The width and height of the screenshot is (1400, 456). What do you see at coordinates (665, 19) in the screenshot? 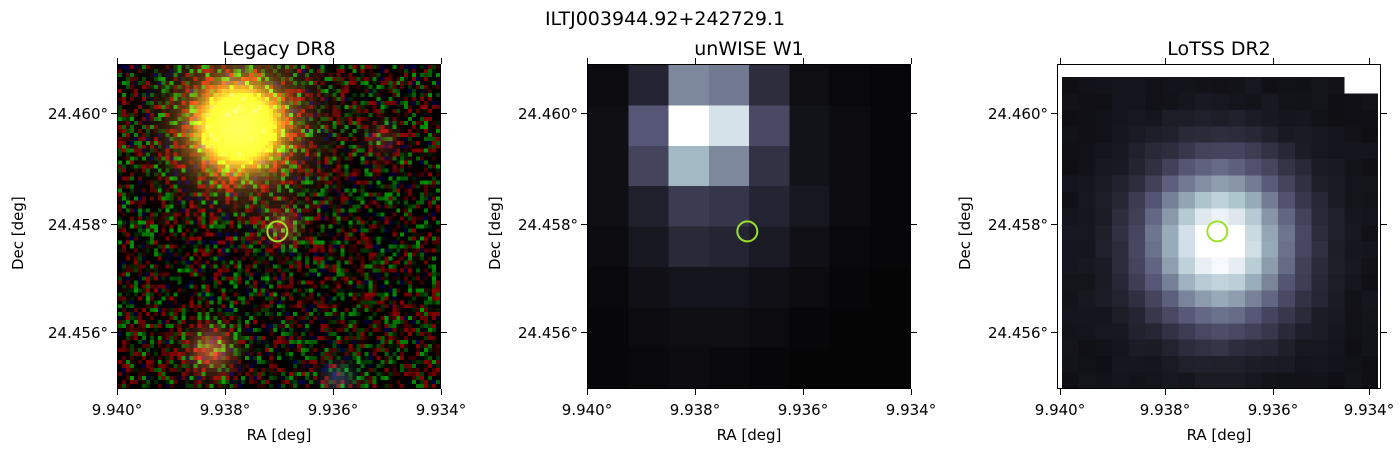
I see `figure-title: ILTJ003944.92+242729.1` at bounding box center [665, 19].